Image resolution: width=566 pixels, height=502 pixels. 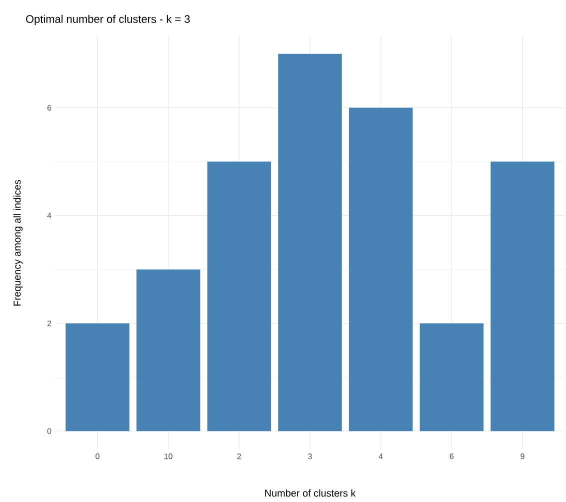 I want to click on x-axis-title: Number of clusters k, so click(x=310, y=493).